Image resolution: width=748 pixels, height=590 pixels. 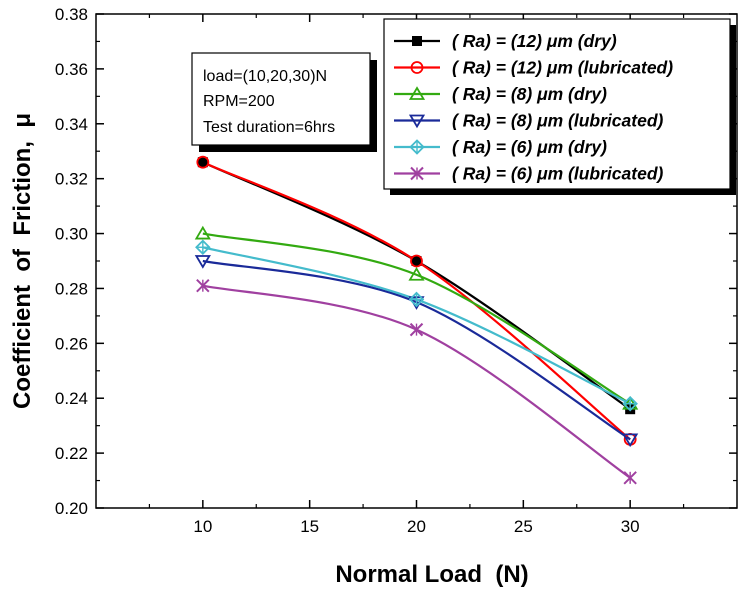 What do you see at coordinates (558, 174) in the screenshot?
I see `legend-label: ( Ra) = (6) μm (lubricated)` at bounding box center [558, 174].